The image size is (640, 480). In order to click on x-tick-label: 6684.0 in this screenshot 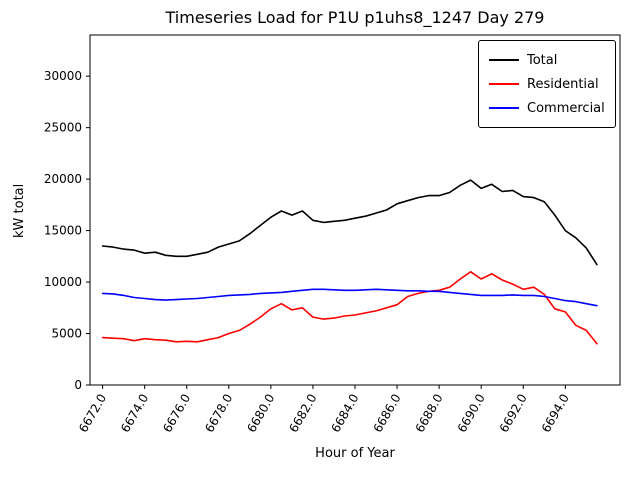, I will do `click(344, 413)`.